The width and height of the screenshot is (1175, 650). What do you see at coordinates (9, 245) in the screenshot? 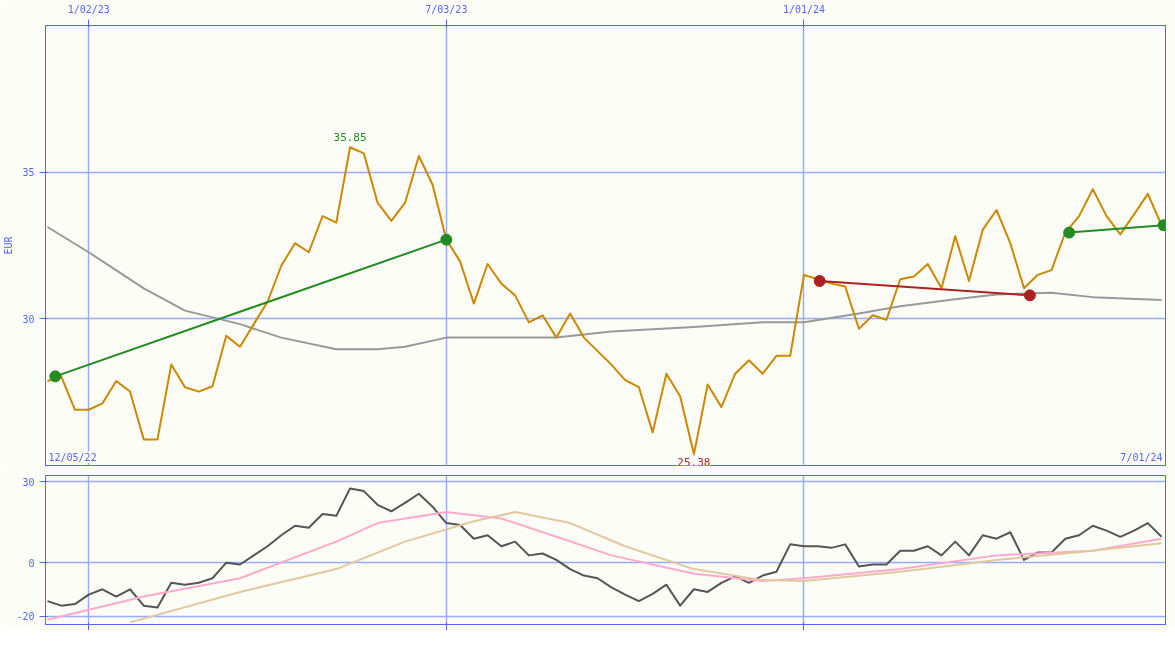
I see `y-axis-title: EUR` at bounding box center [9, 245].